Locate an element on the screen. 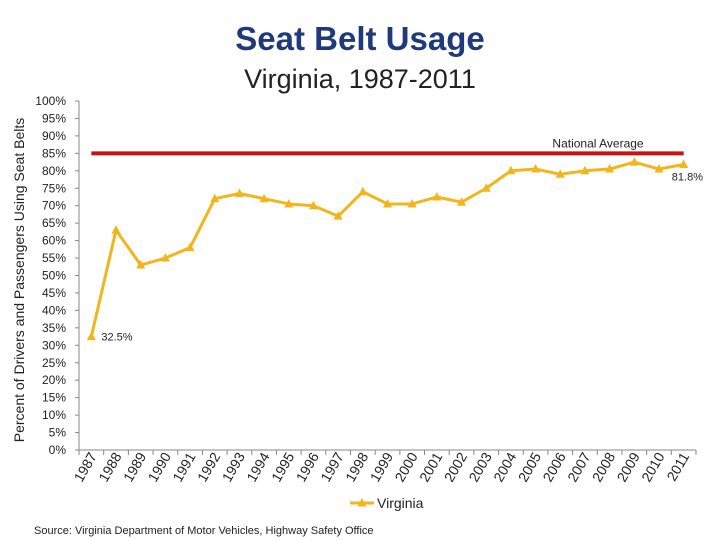 The image size is (720, 540). y-tick-label: 0% is located at coordinates (58, 450).